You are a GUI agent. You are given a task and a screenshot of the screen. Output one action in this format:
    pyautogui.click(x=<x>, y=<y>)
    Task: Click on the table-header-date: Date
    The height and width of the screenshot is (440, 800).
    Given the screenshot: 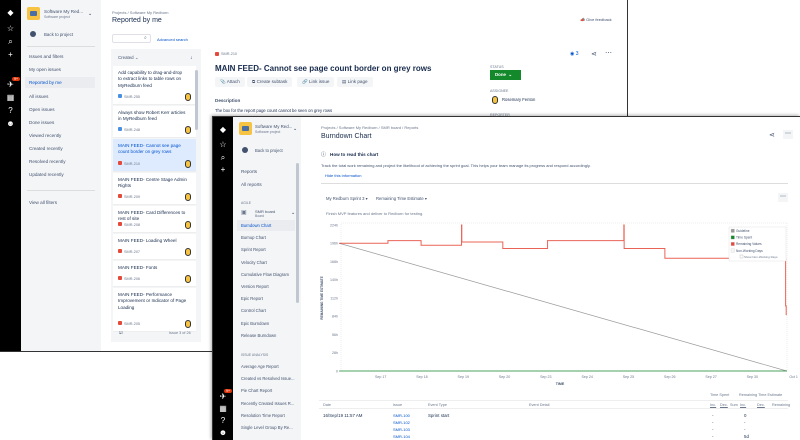 What is the action you would take?
    pyautogui.click(x=327, y=405)
    